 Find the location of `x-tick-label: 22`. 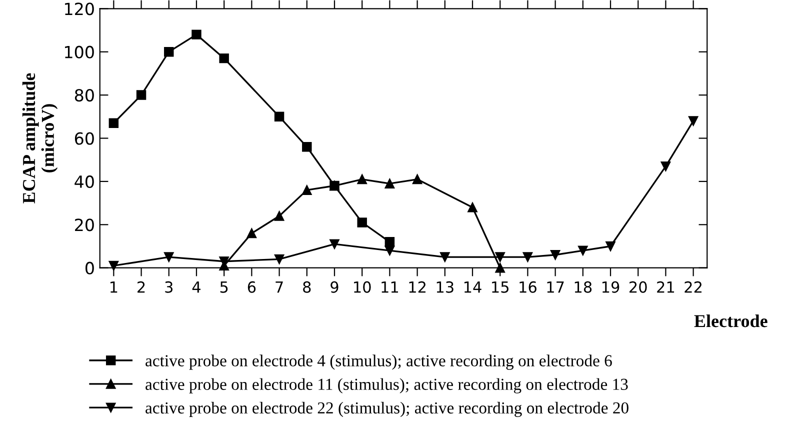

x-tick-label: 22 is located at coordinates (693, 287).